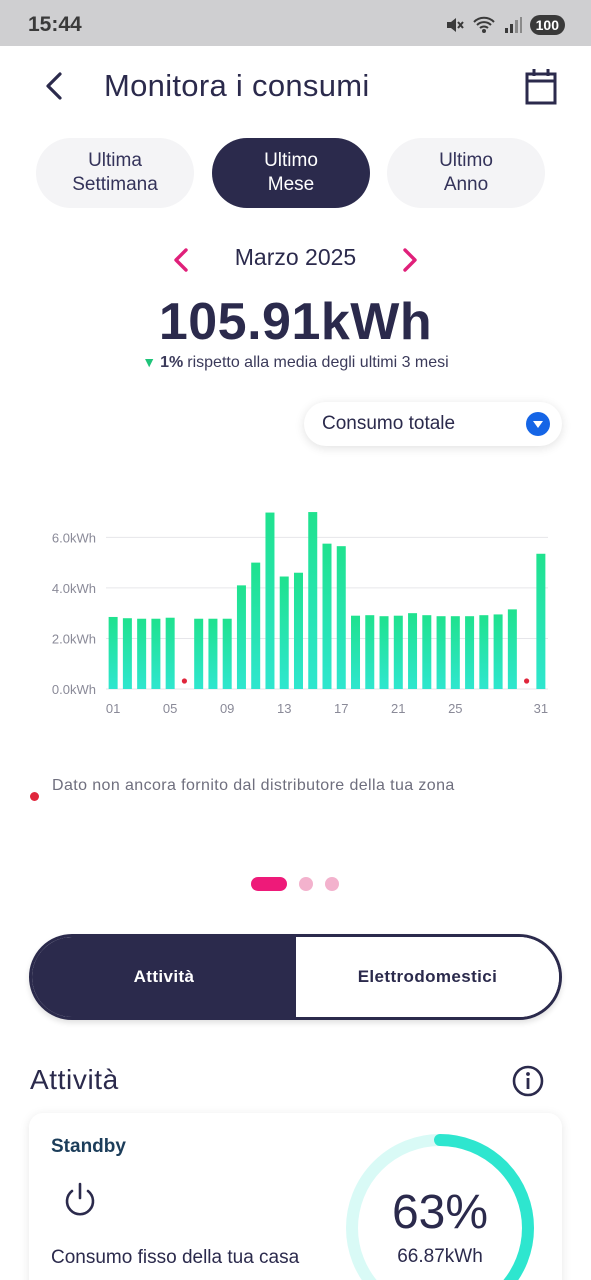 The width and height of the screenshot is (591, 1280). I want to click on wifi-6e-icon, so click(484, 25).